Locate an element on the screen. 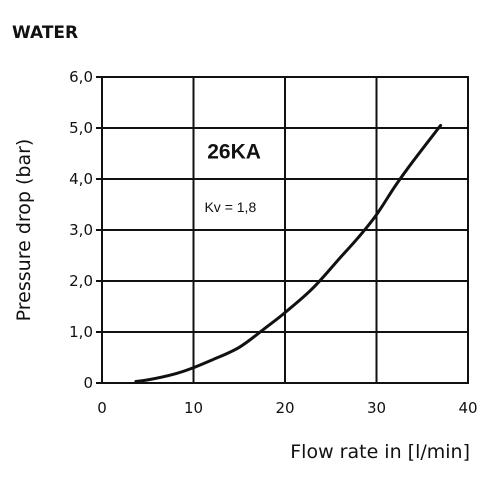 This screenshot has height=480, width=480. y-axis-ticks: 0 1,0 2,0 3,0 4,0 5,0 6,0 is located at coordinates (85, 230).